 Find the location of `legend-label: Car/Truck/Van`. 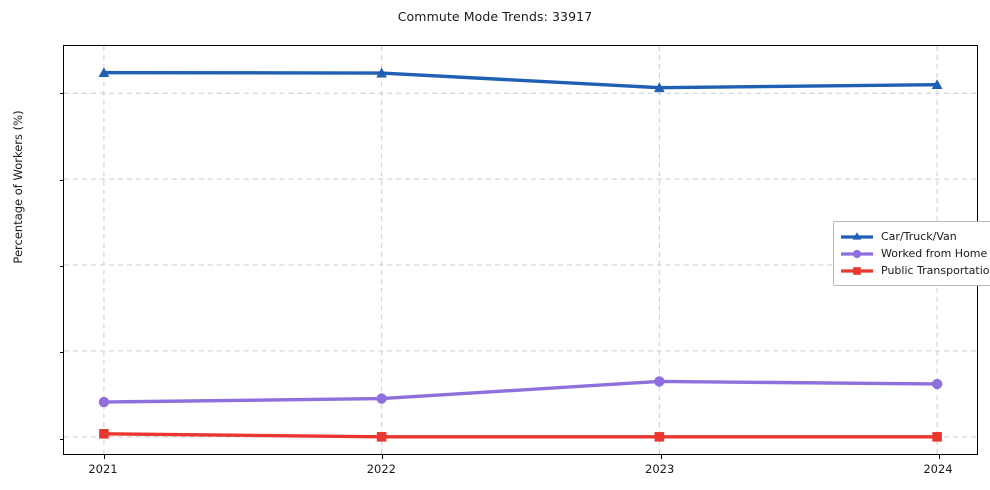

legend-label: Car/Truck/Van is located at coordinates (919, 236).